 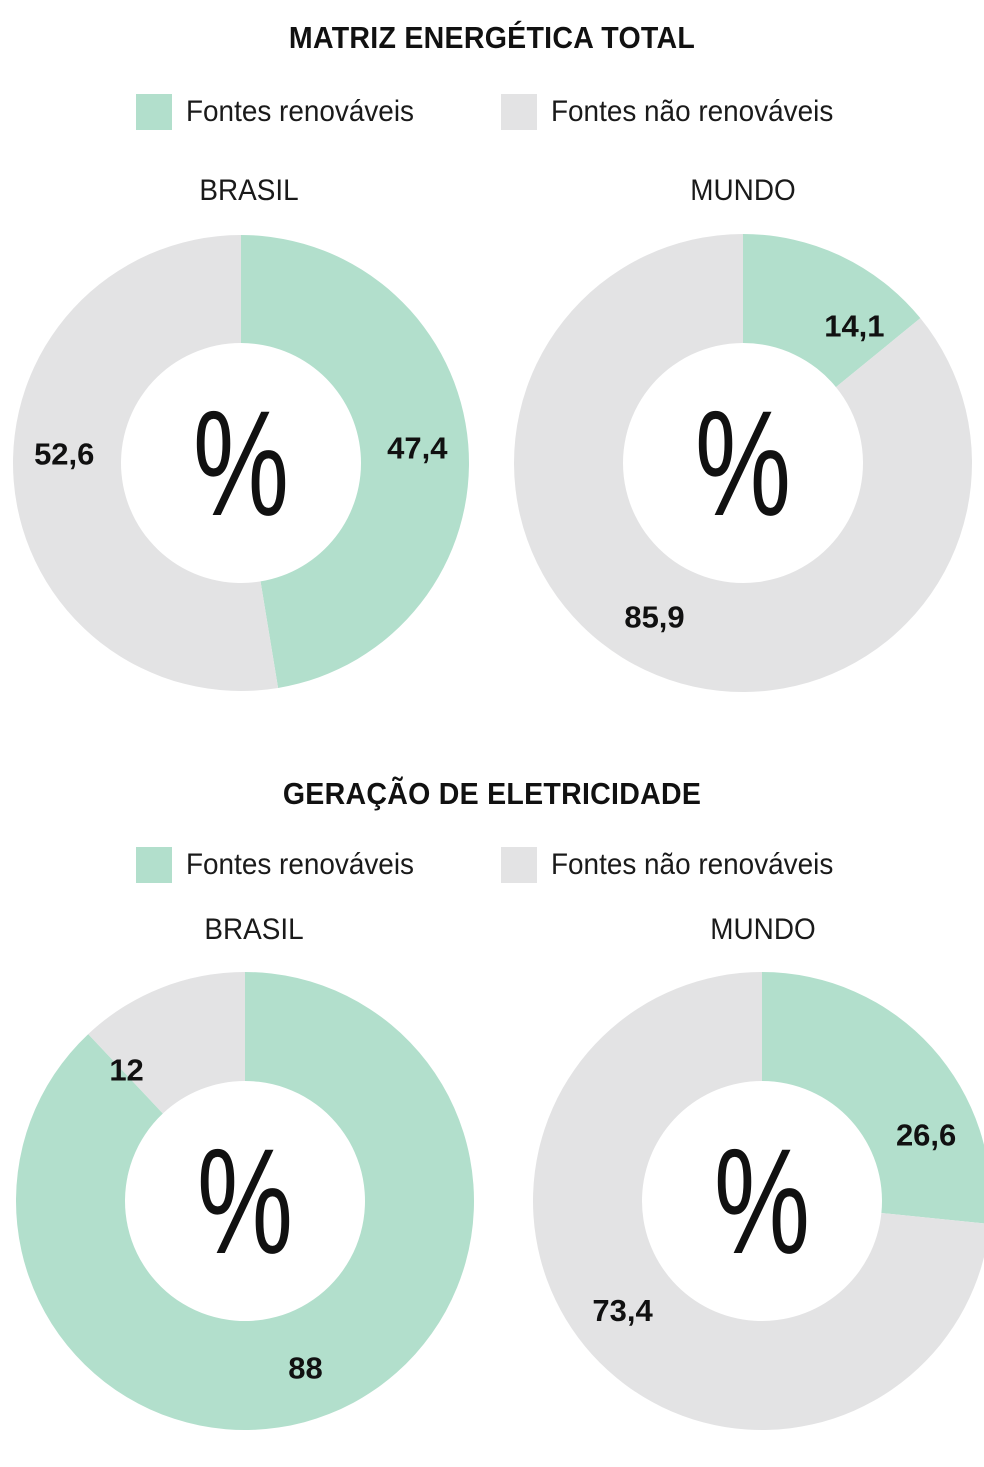 I want to click on data-label-nonrenewable: 73,4, so click(x=622, y=1310).